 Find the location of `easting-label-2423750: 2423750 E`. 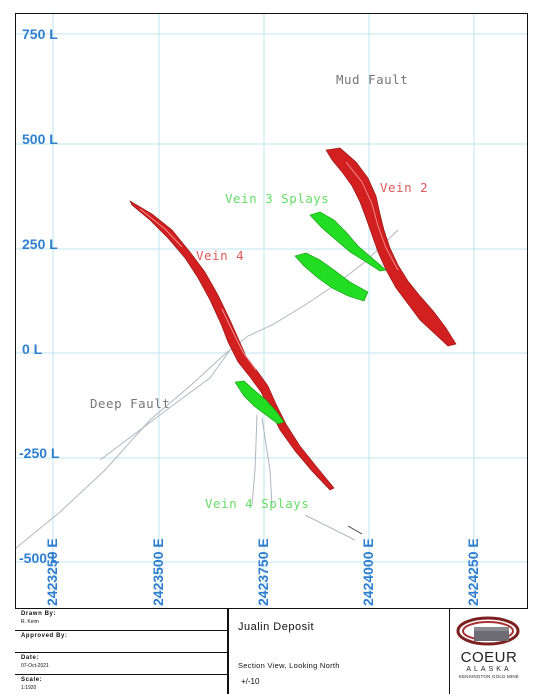

easting-label-2423750: 2423750 E is located at coordinates (263, 572).